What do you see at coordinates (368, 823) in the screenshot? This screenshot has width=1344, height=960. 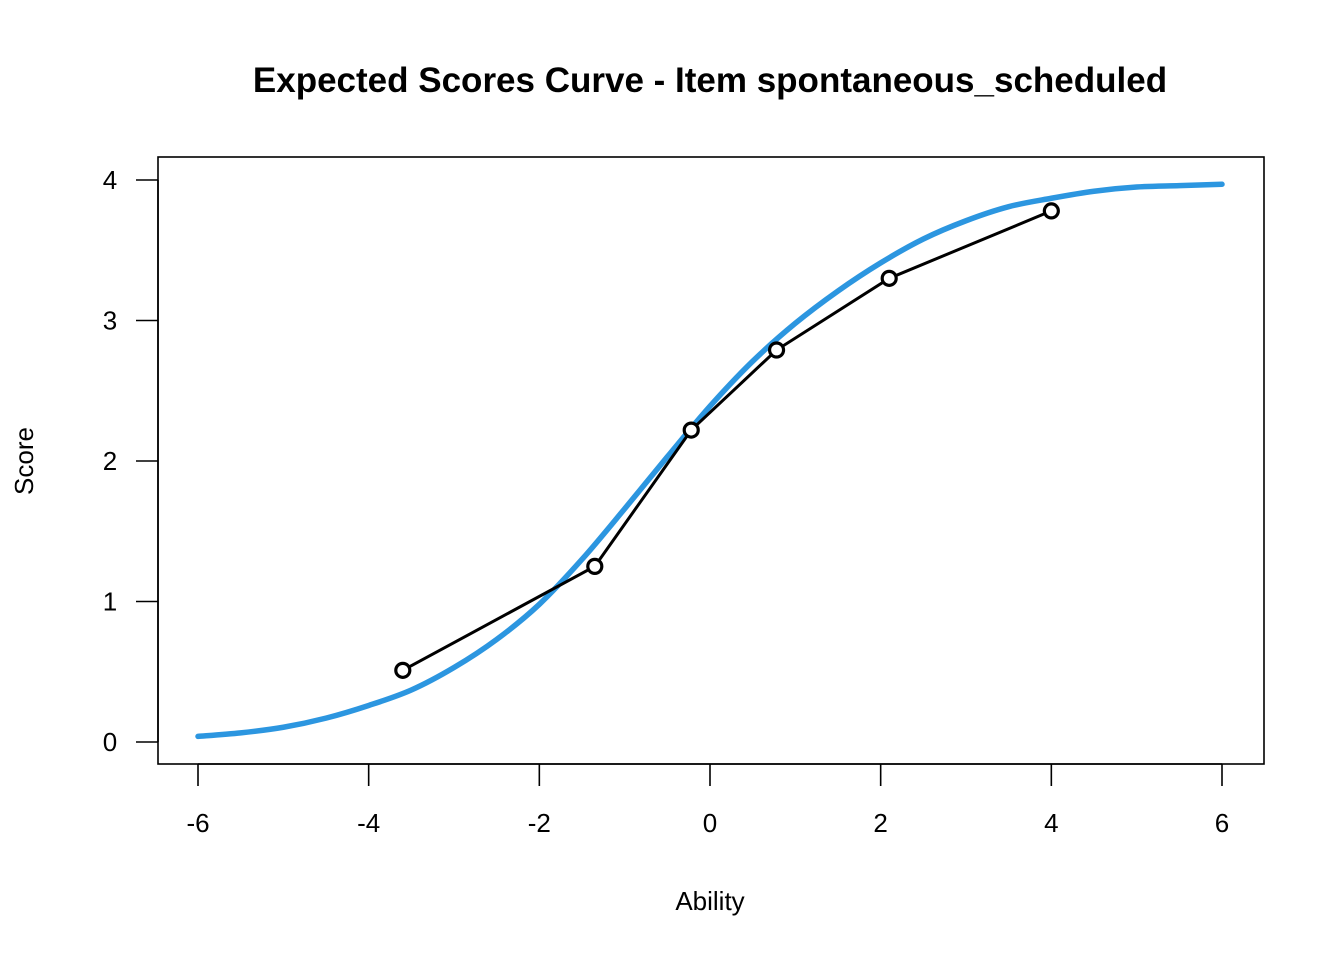 I see `x-tick-label: -4` at bounding box center [368, 823].